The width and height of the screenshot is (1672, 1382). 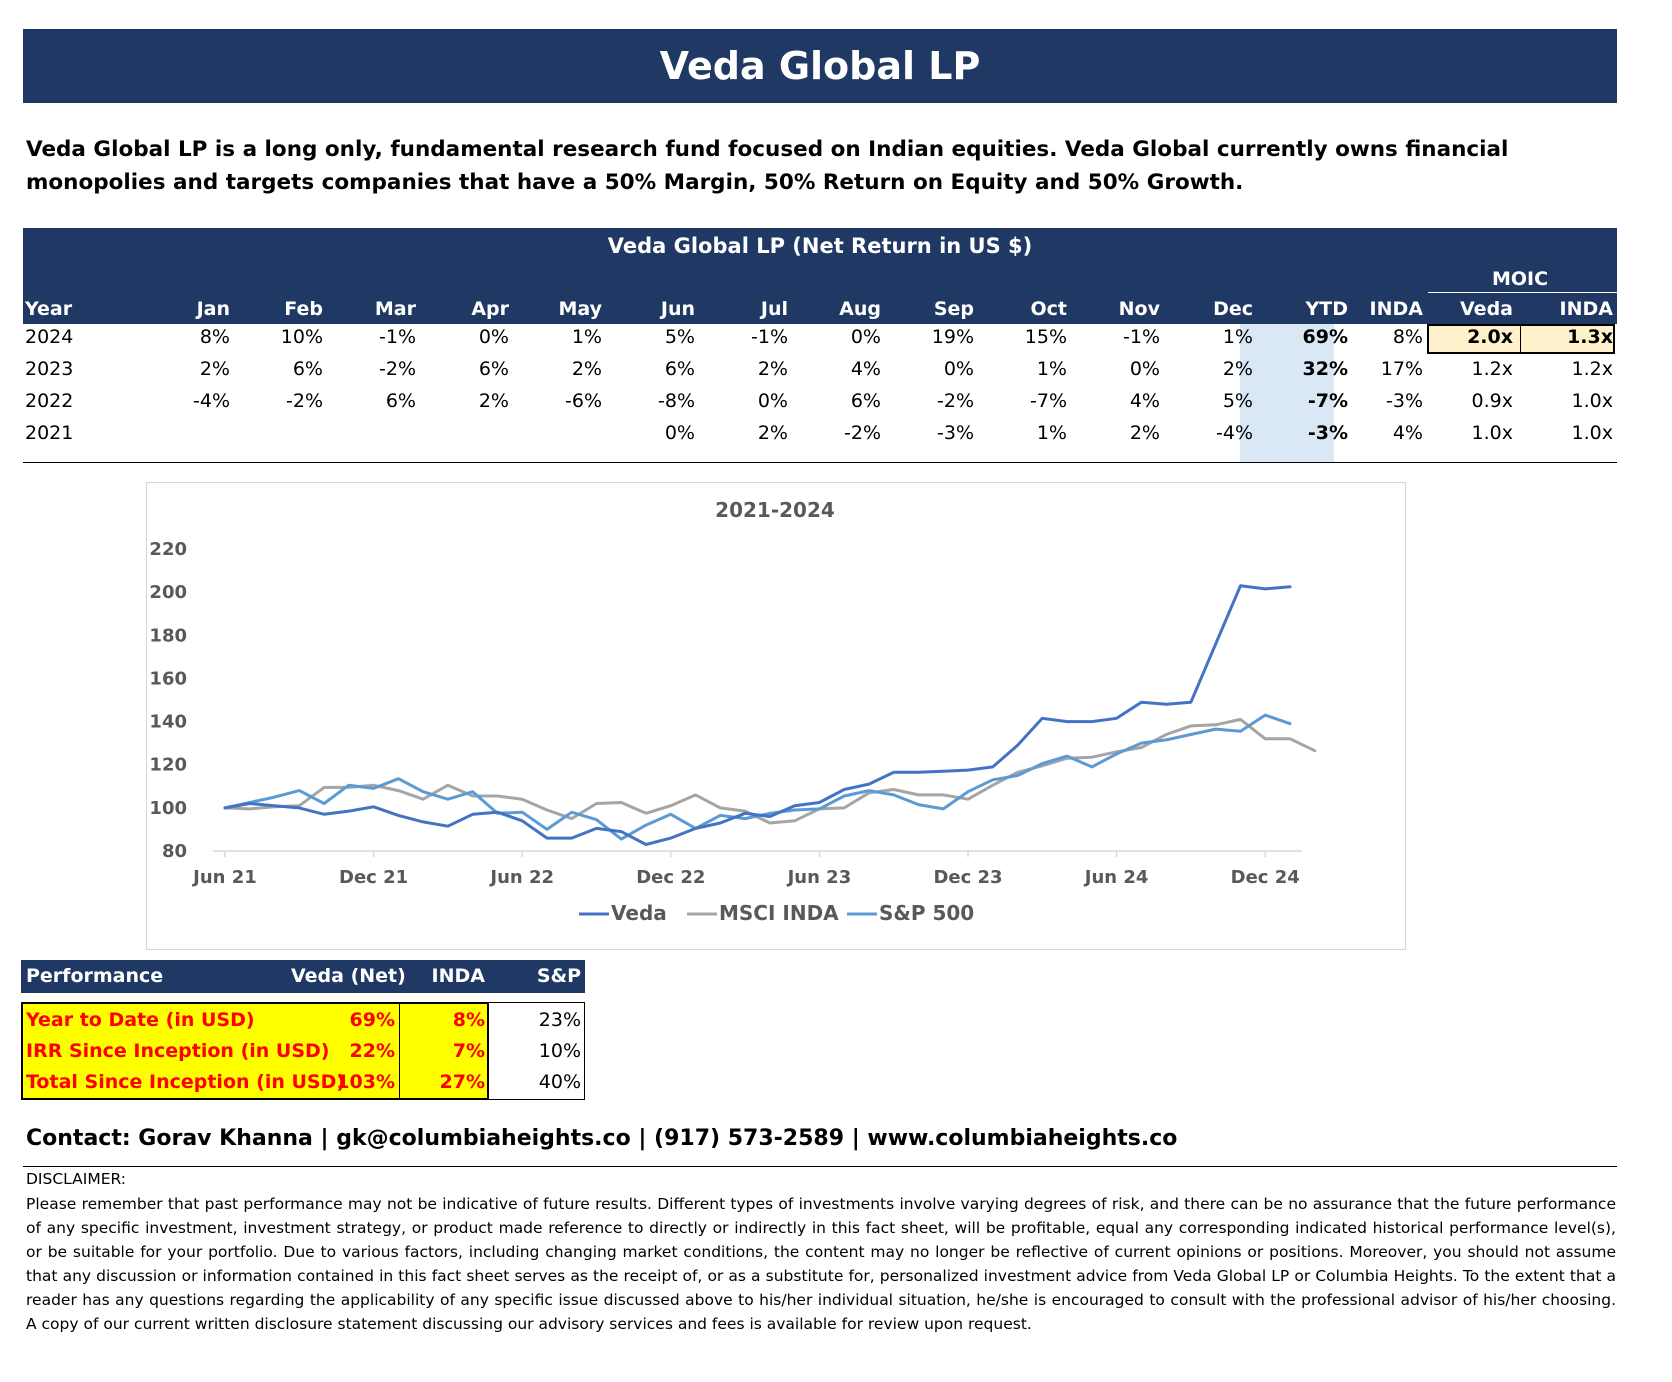 I want to click on legend-label: MSCI INDA, so click(x=779, y=913).